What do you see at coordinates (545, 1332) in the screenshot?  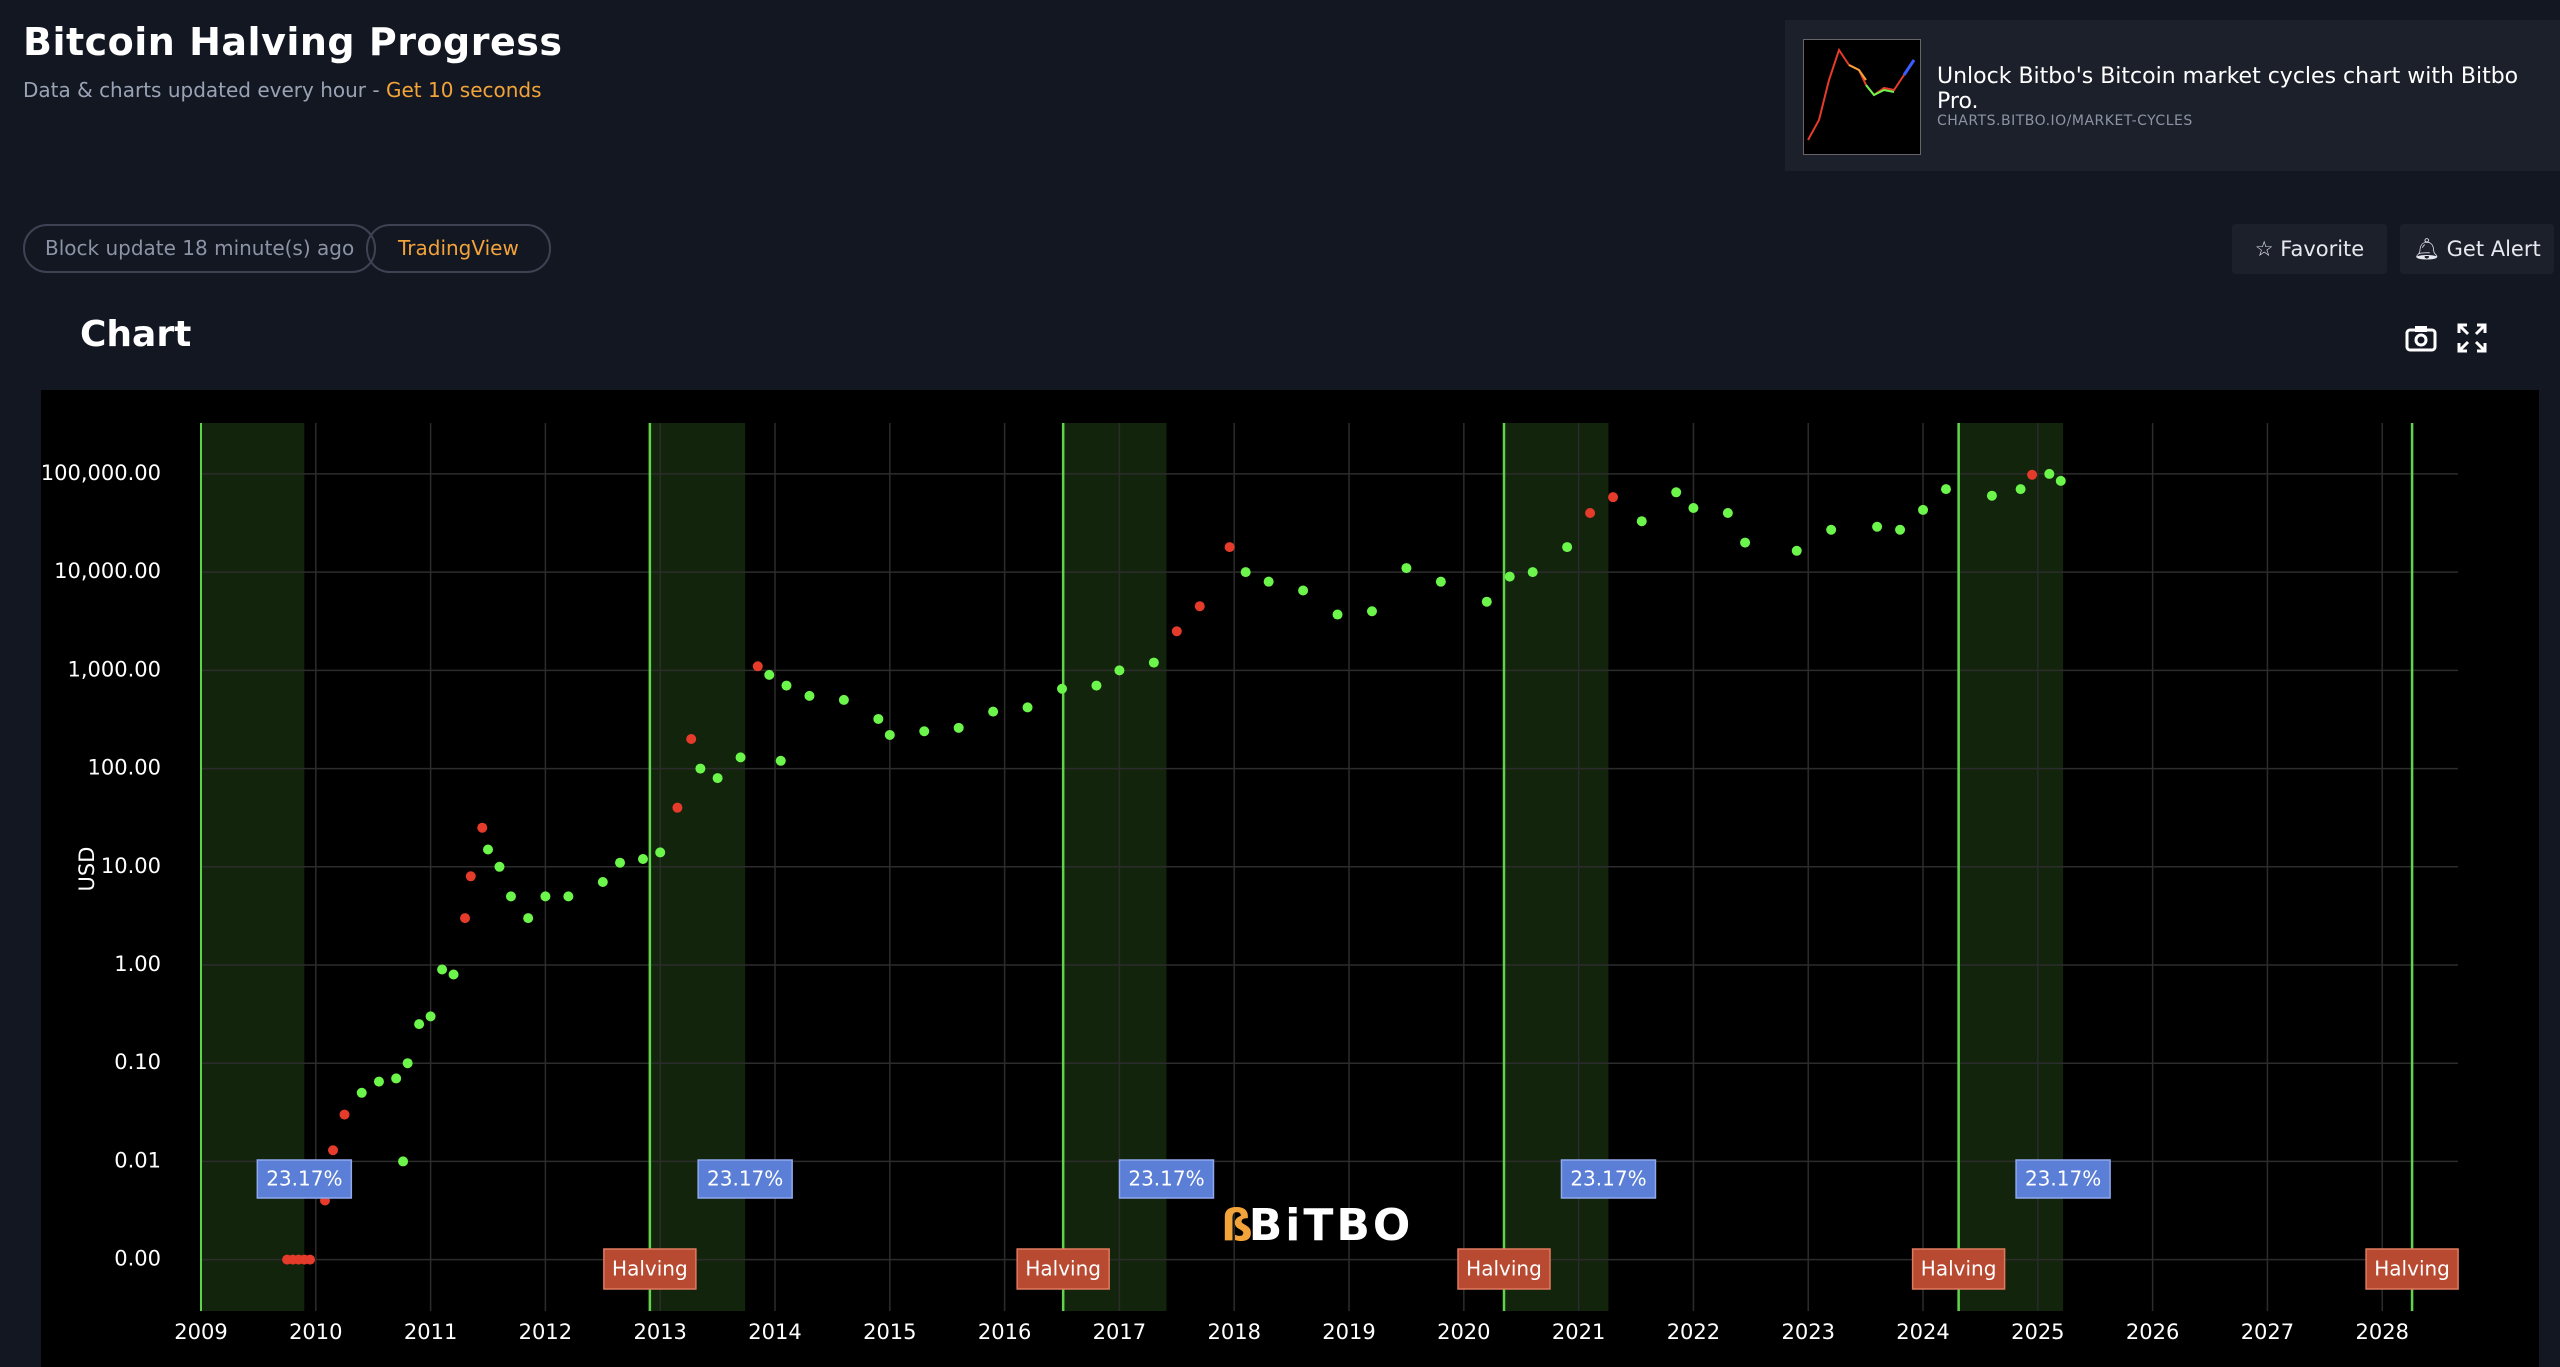 I see `x-tick-label: 2012` at bounding box center [545, 1332].